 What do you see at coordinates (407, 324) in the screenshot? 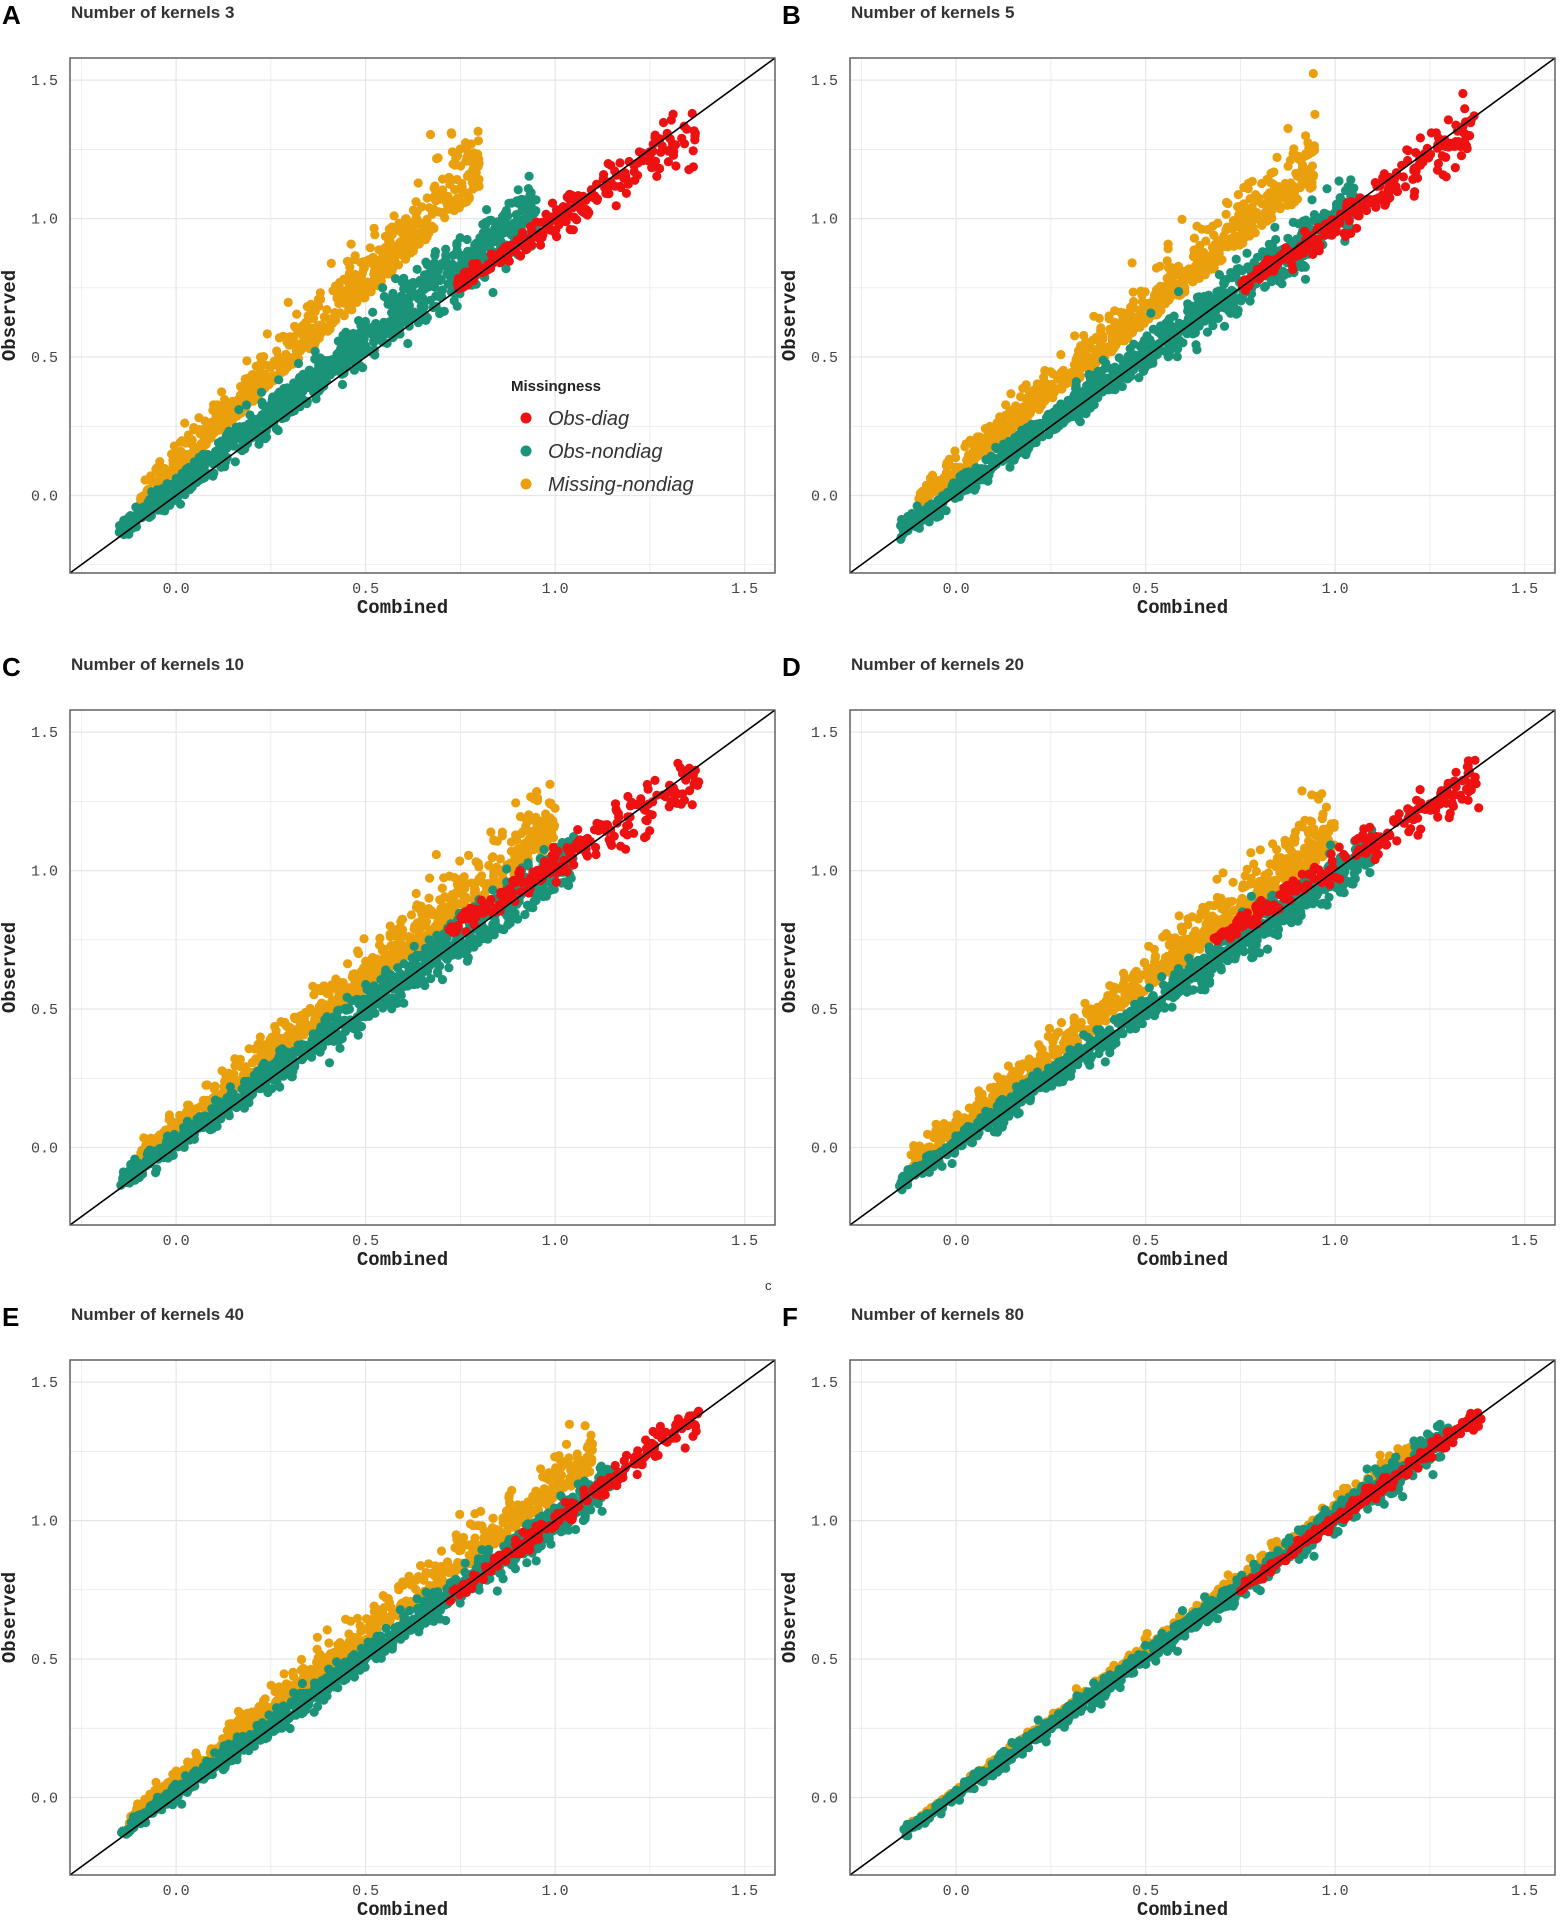
I see `points` at bounding box center [407, 324].